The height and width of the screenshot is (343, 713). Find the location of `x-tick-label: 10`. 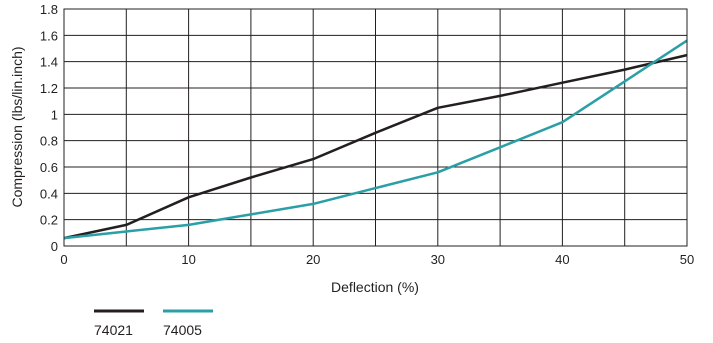

x-tick-label: 10 is located at coordinates (188, 259).